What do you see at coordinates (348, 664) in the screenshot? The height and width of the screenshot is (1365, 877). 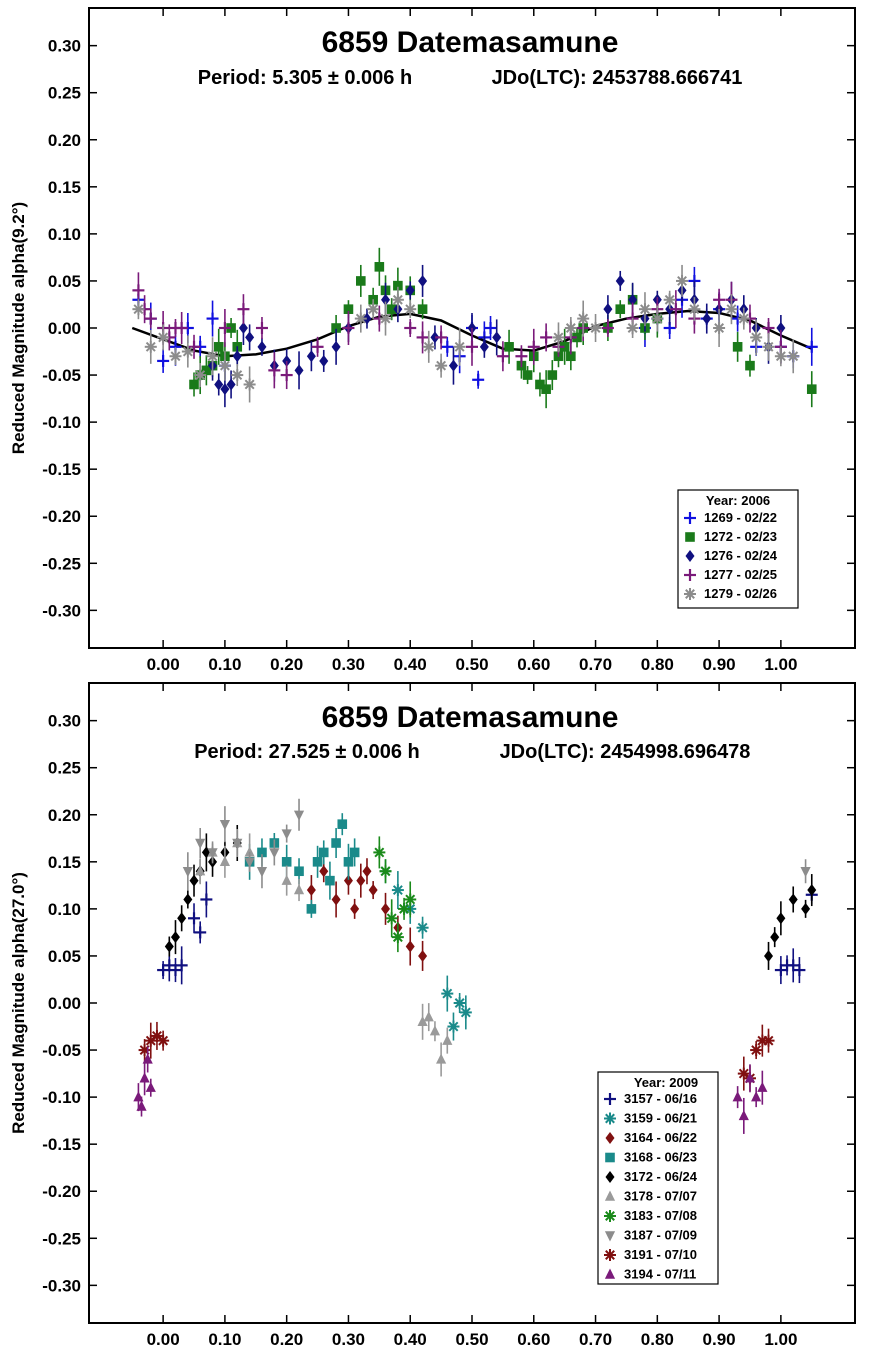 I see `x-tick-label: 0.30` at bounding box center [348, 664].